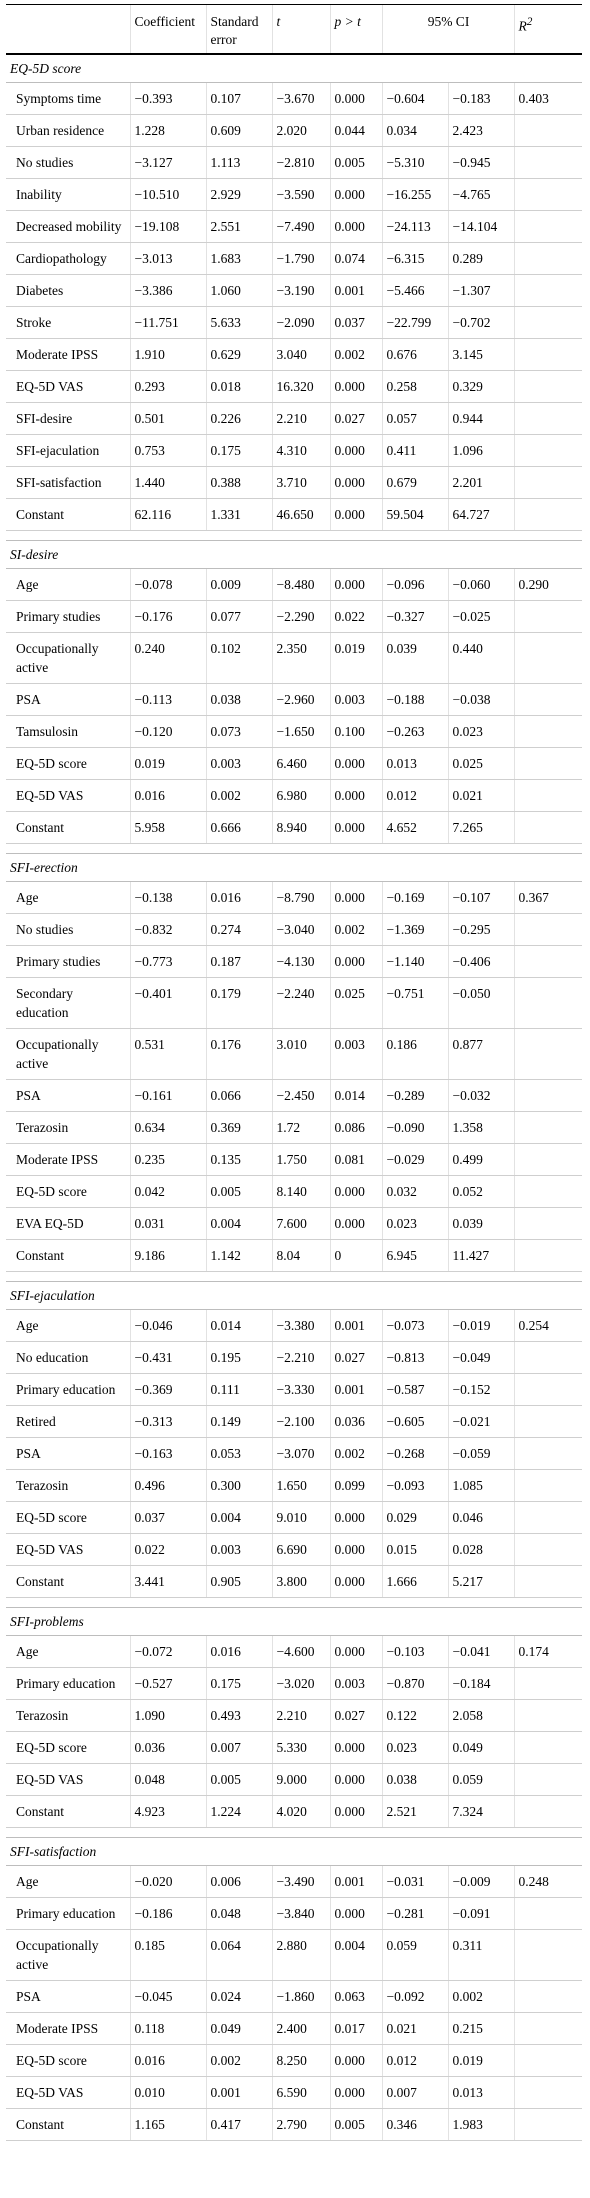 The image size is (590, 2198). Describe the element at coordinates (414, 98) in the screenshot. I see `ci-low-cell: −0.604` at that location.